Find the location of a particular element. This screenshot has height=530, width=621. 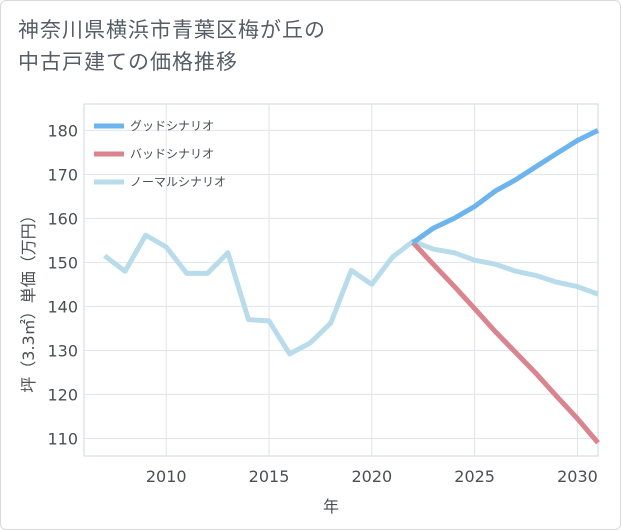

y-tick-label: 180 is located at coordinates (62, 130).